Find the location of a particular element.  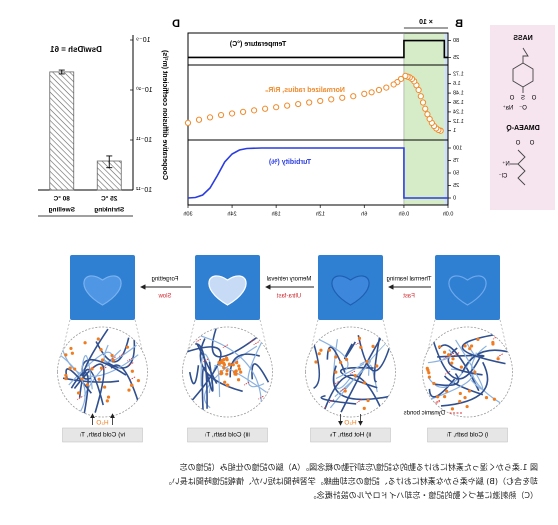

y-tick-label: 100 is located at coordinates (457, 148).